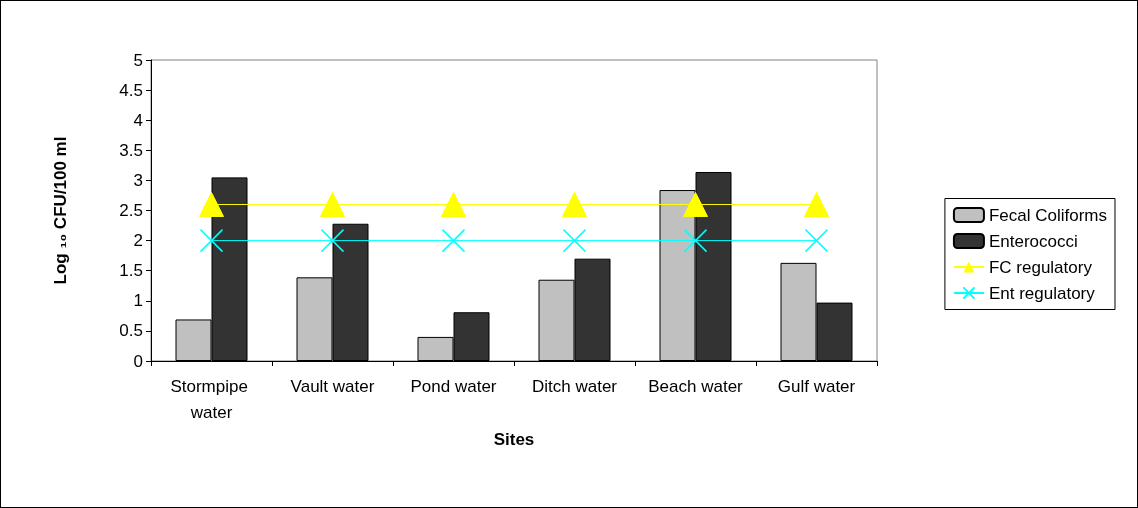  Describe the element at coordinates (514, 439) in the screenshot. I see `x-axis-title: Sites` at that location.